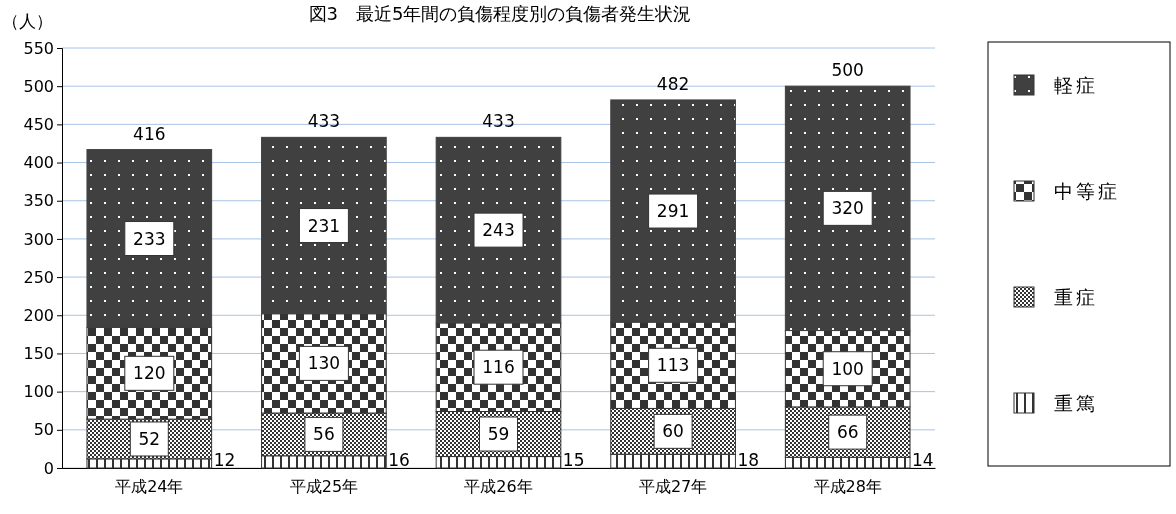 Image resolution: width=1176 pixels, height=514 pixels. I want to click on data-label: 320, so click(847, 208).